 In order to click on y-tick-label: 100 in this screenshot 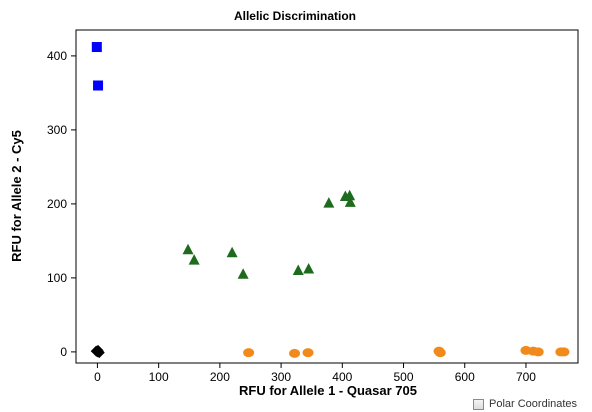, I will do `click(57, 278)`.